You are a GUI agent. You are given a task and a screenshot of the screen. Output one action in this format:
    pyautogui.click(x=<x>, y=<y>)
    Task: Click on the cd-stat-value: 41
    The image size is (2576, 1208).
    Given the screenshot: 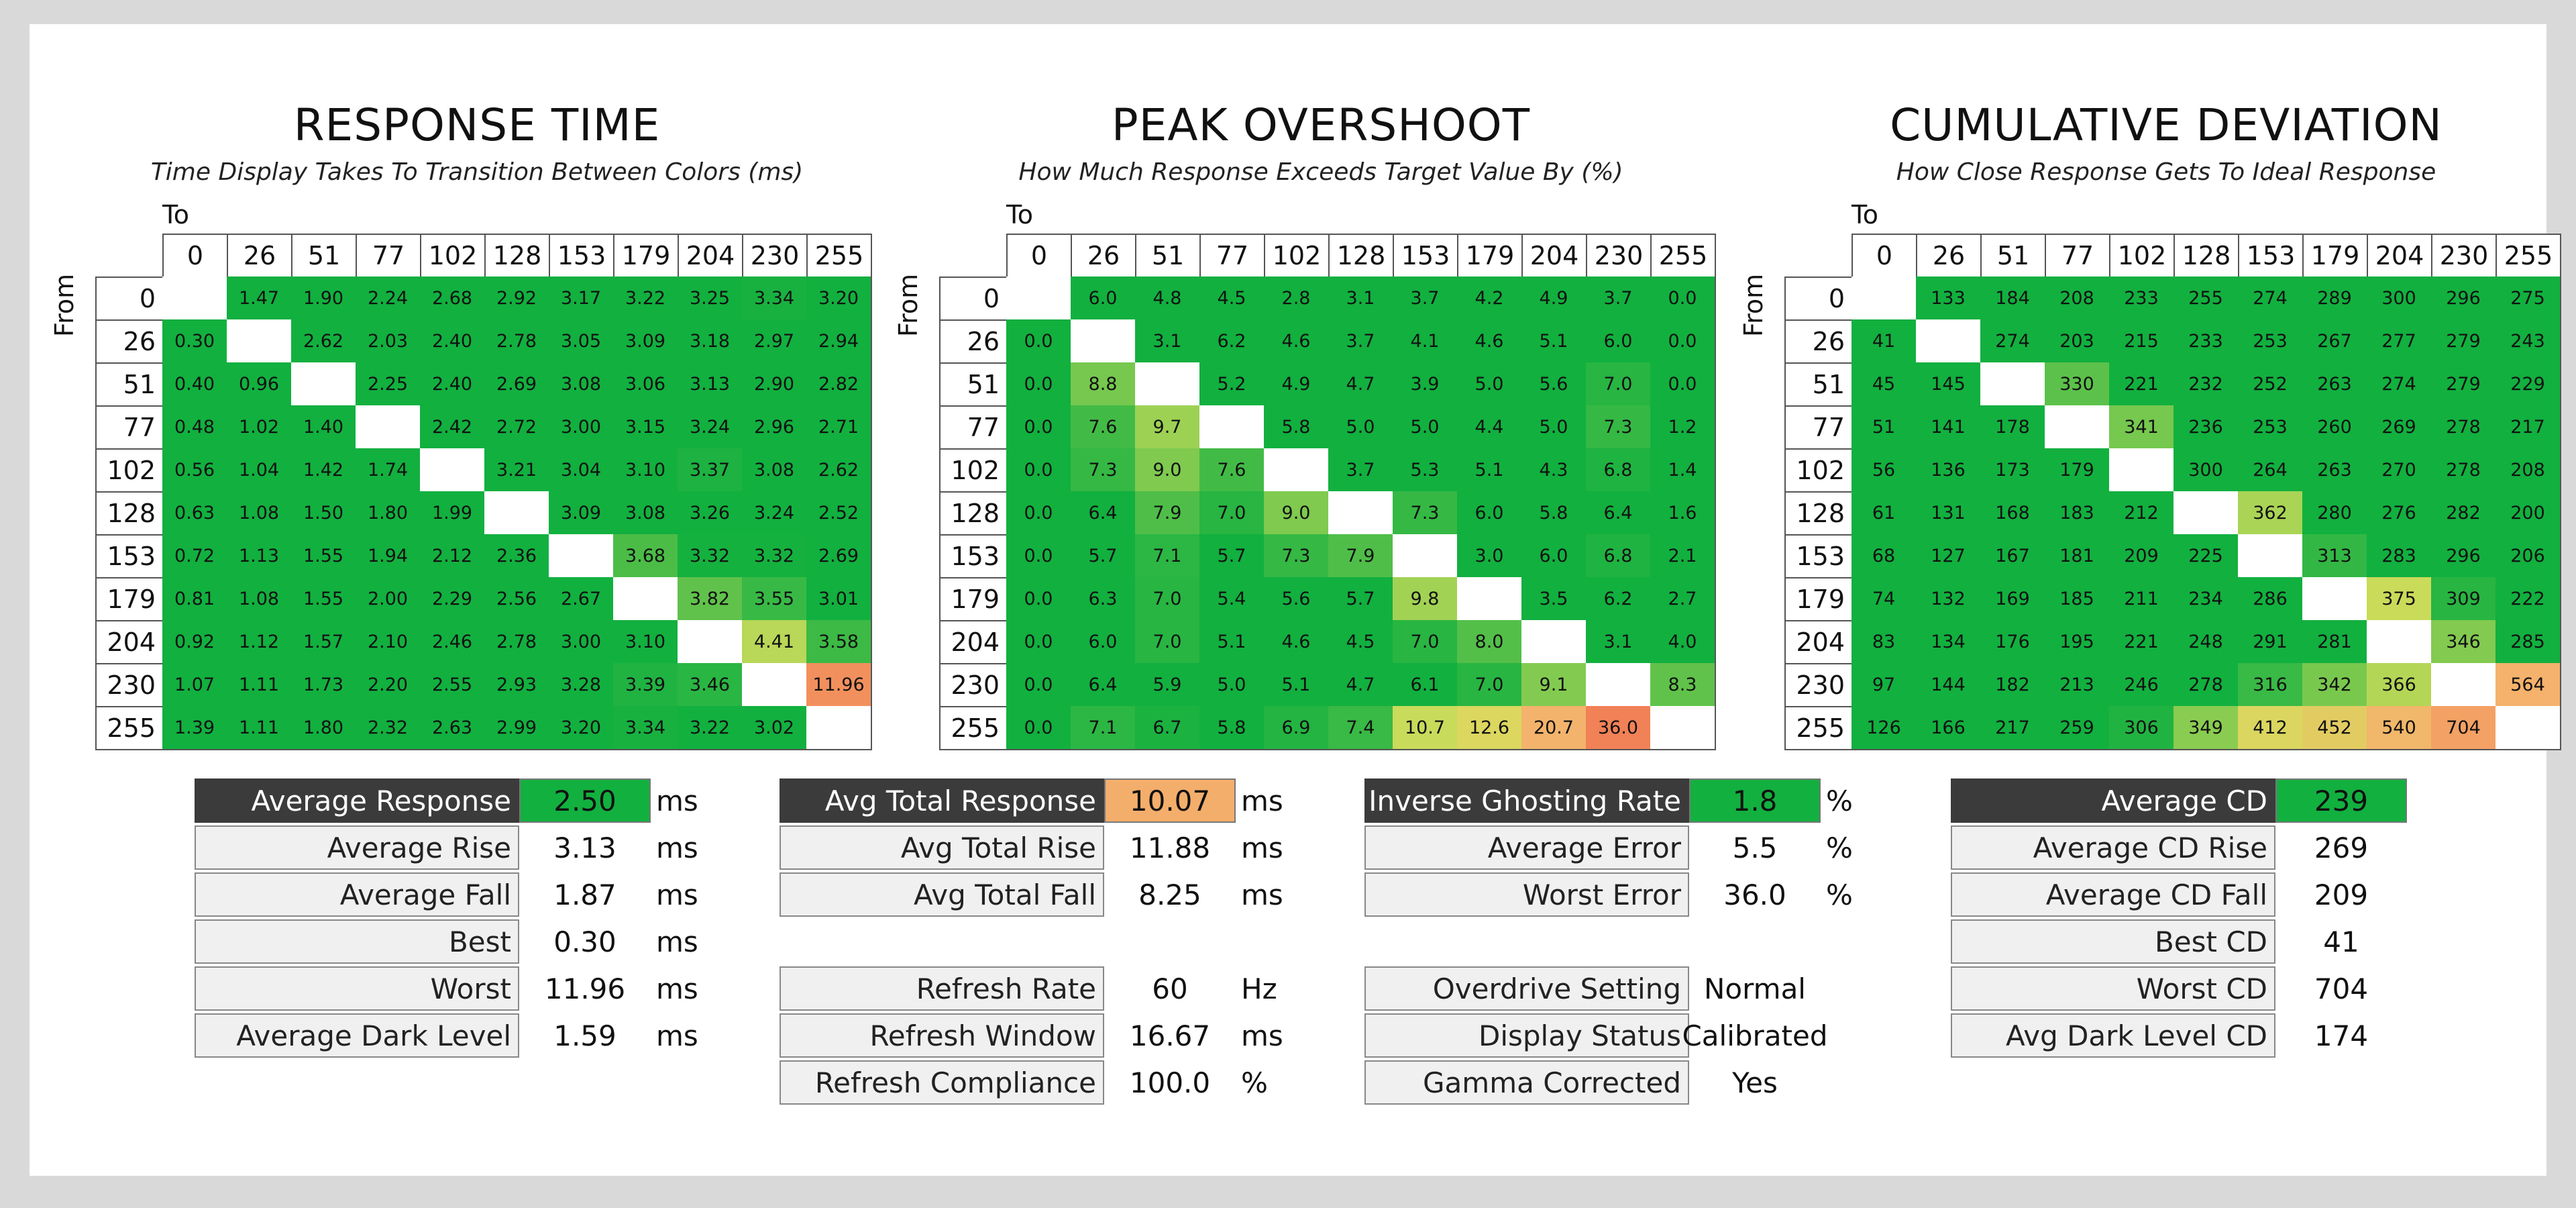 What is the action you would take?
    pyautogui.click(x=2341, y=942)
    